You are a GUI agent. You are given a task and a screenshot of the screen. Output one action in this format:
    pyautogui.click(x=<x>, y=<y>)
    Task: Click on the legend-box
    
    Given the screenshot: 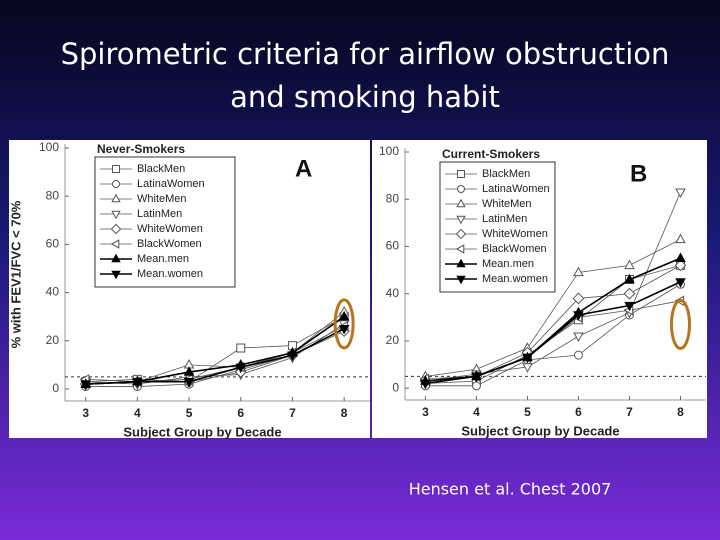 What is the action you would take?
    pyautogui.click(x=497, y=227)
    